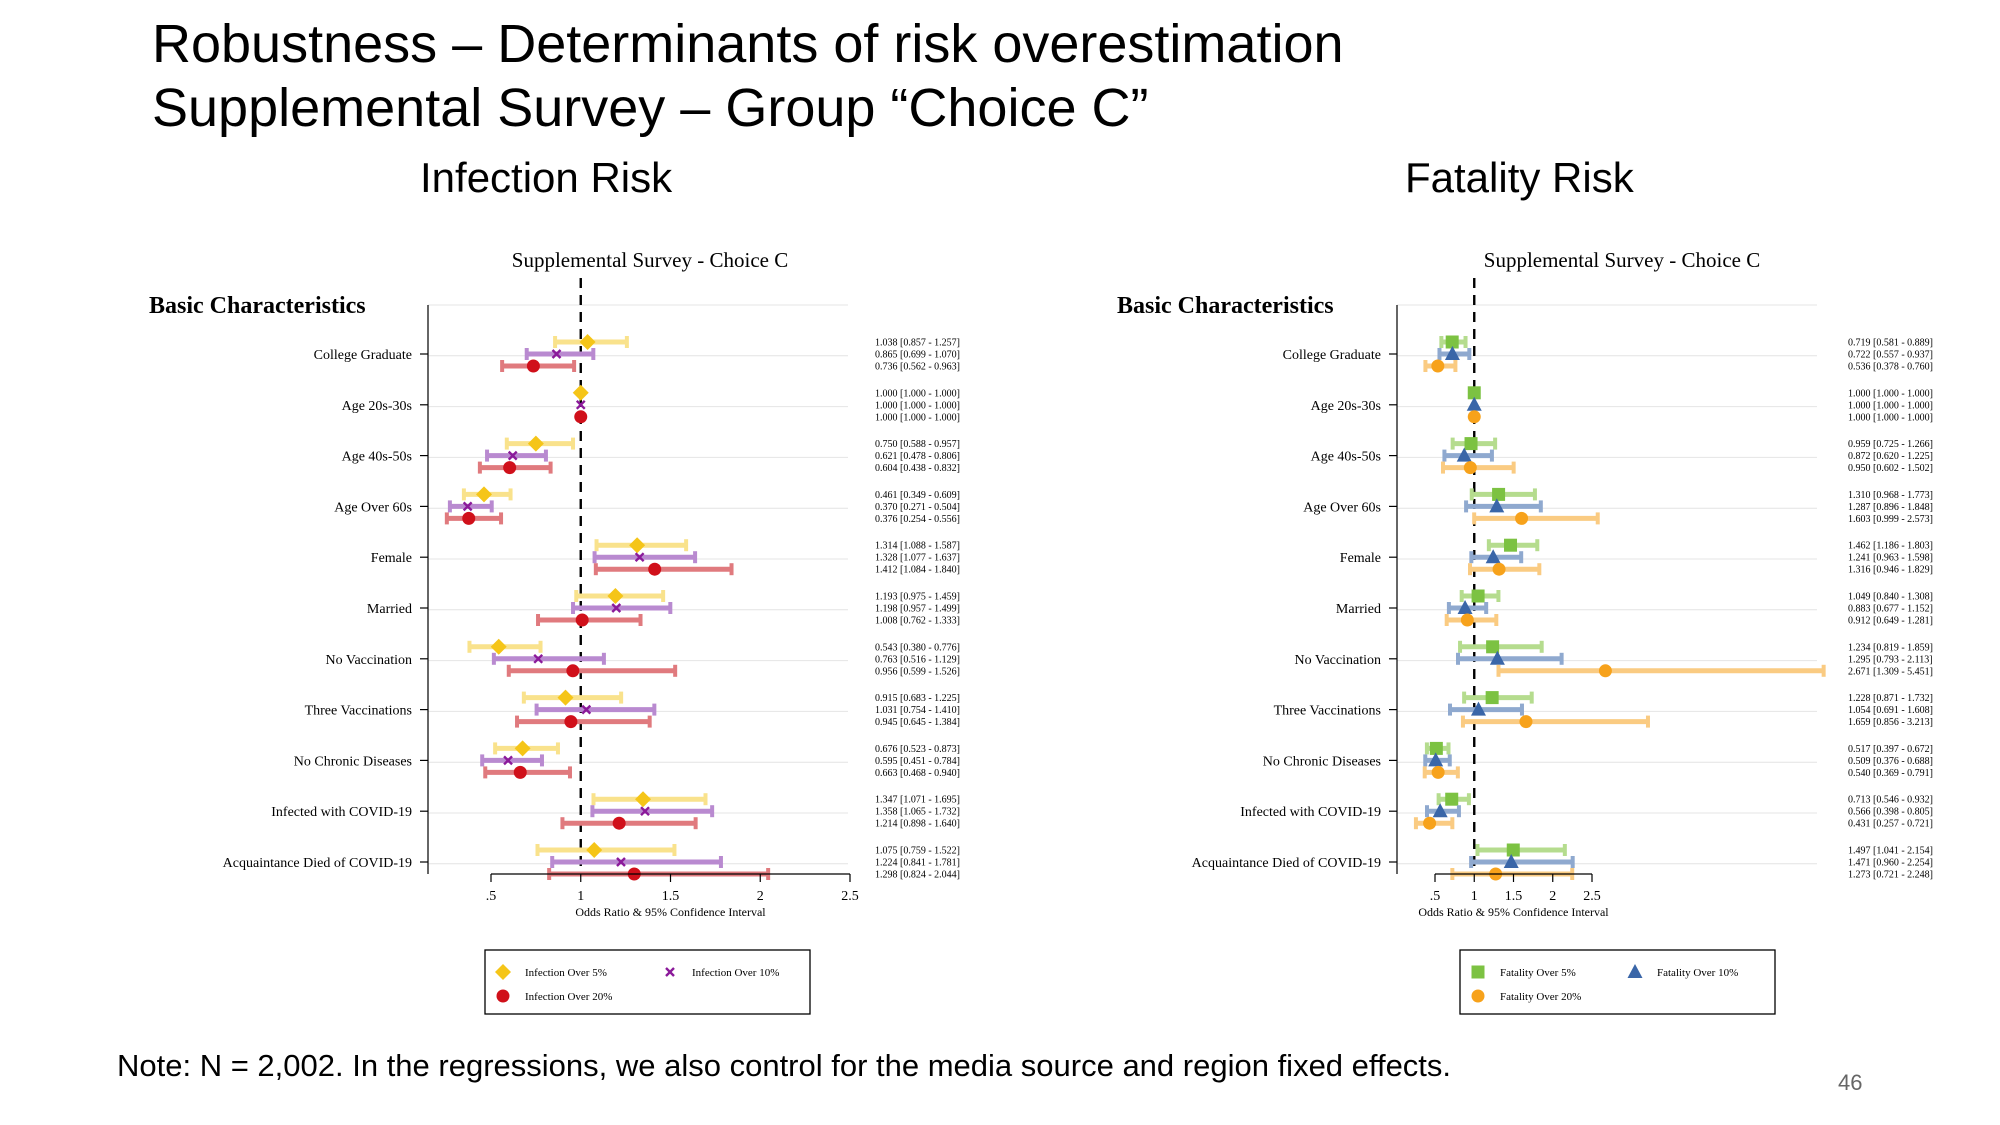 Image resolution: width=2000 pixels, height=1125 pixels. Describe the element at coordinates (1890, 405) in the screenshot. I see `fatality-fatality-over-10-age-20s-30s-value-label: 1.000 [1.000 - 1.000]` at that location.